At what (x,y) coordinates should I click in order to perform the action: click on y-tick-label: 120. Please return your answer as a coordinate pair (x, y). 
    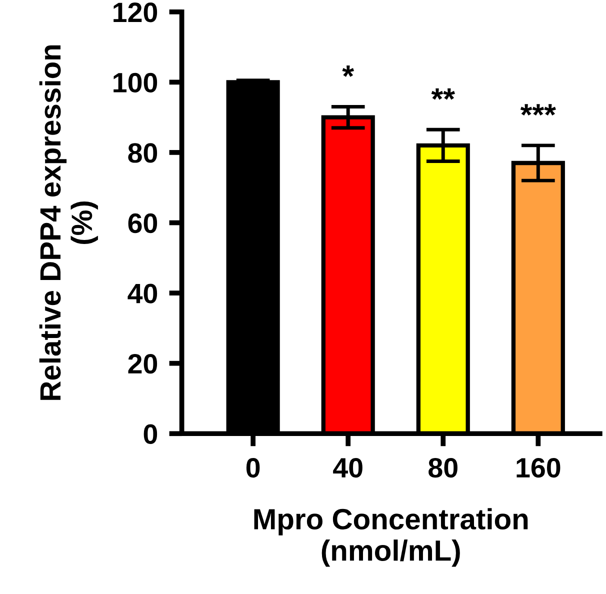
    Looking at the image, I should click on (136, 12).